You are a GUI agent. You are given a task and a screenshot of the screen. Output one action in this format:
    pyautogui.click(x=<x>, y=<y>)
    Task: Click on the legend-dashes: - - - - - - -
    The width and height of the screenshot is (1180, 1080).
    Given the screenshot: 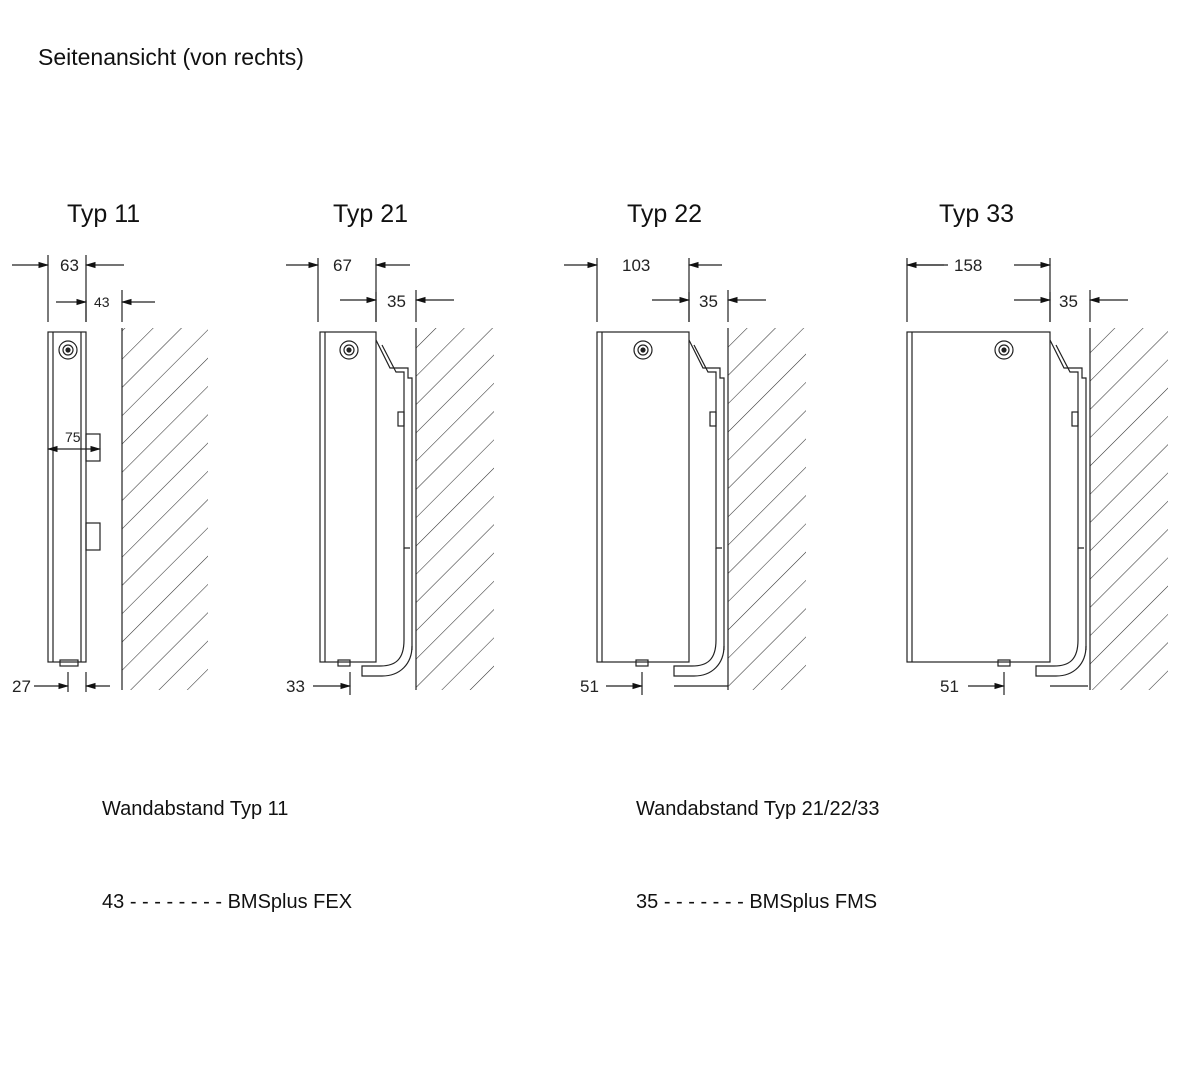 What is the action you would take?
    pyautogui.click(x=703, y=902)
    